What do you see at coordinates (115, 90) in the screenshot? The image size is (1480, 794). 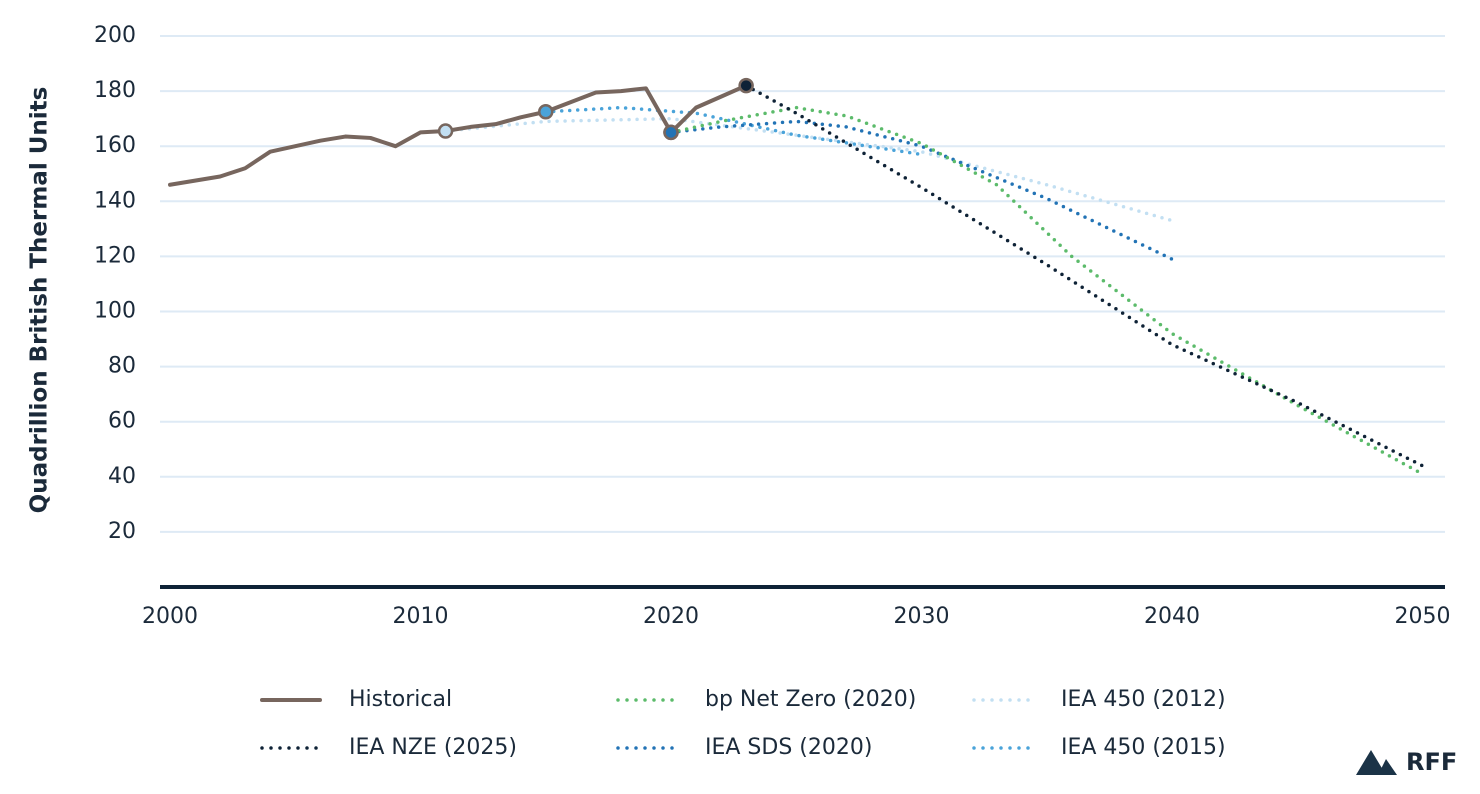 I see `y-tick-label: 180` at bounding box center [115, 90].